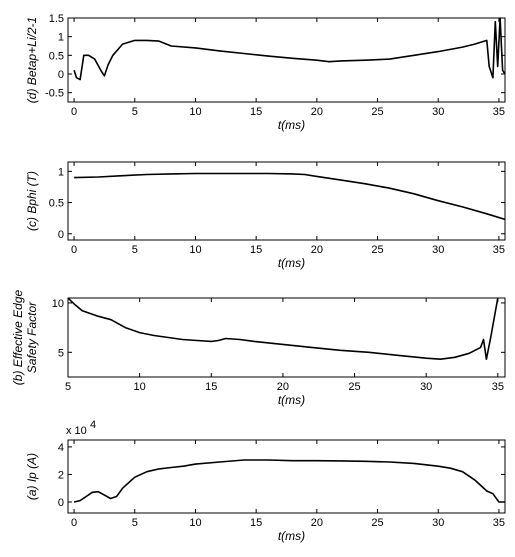  Describe the element at coordinates (291, 400) in the screenshot. I see `x-axis-label-b: t(ms)` at that location.